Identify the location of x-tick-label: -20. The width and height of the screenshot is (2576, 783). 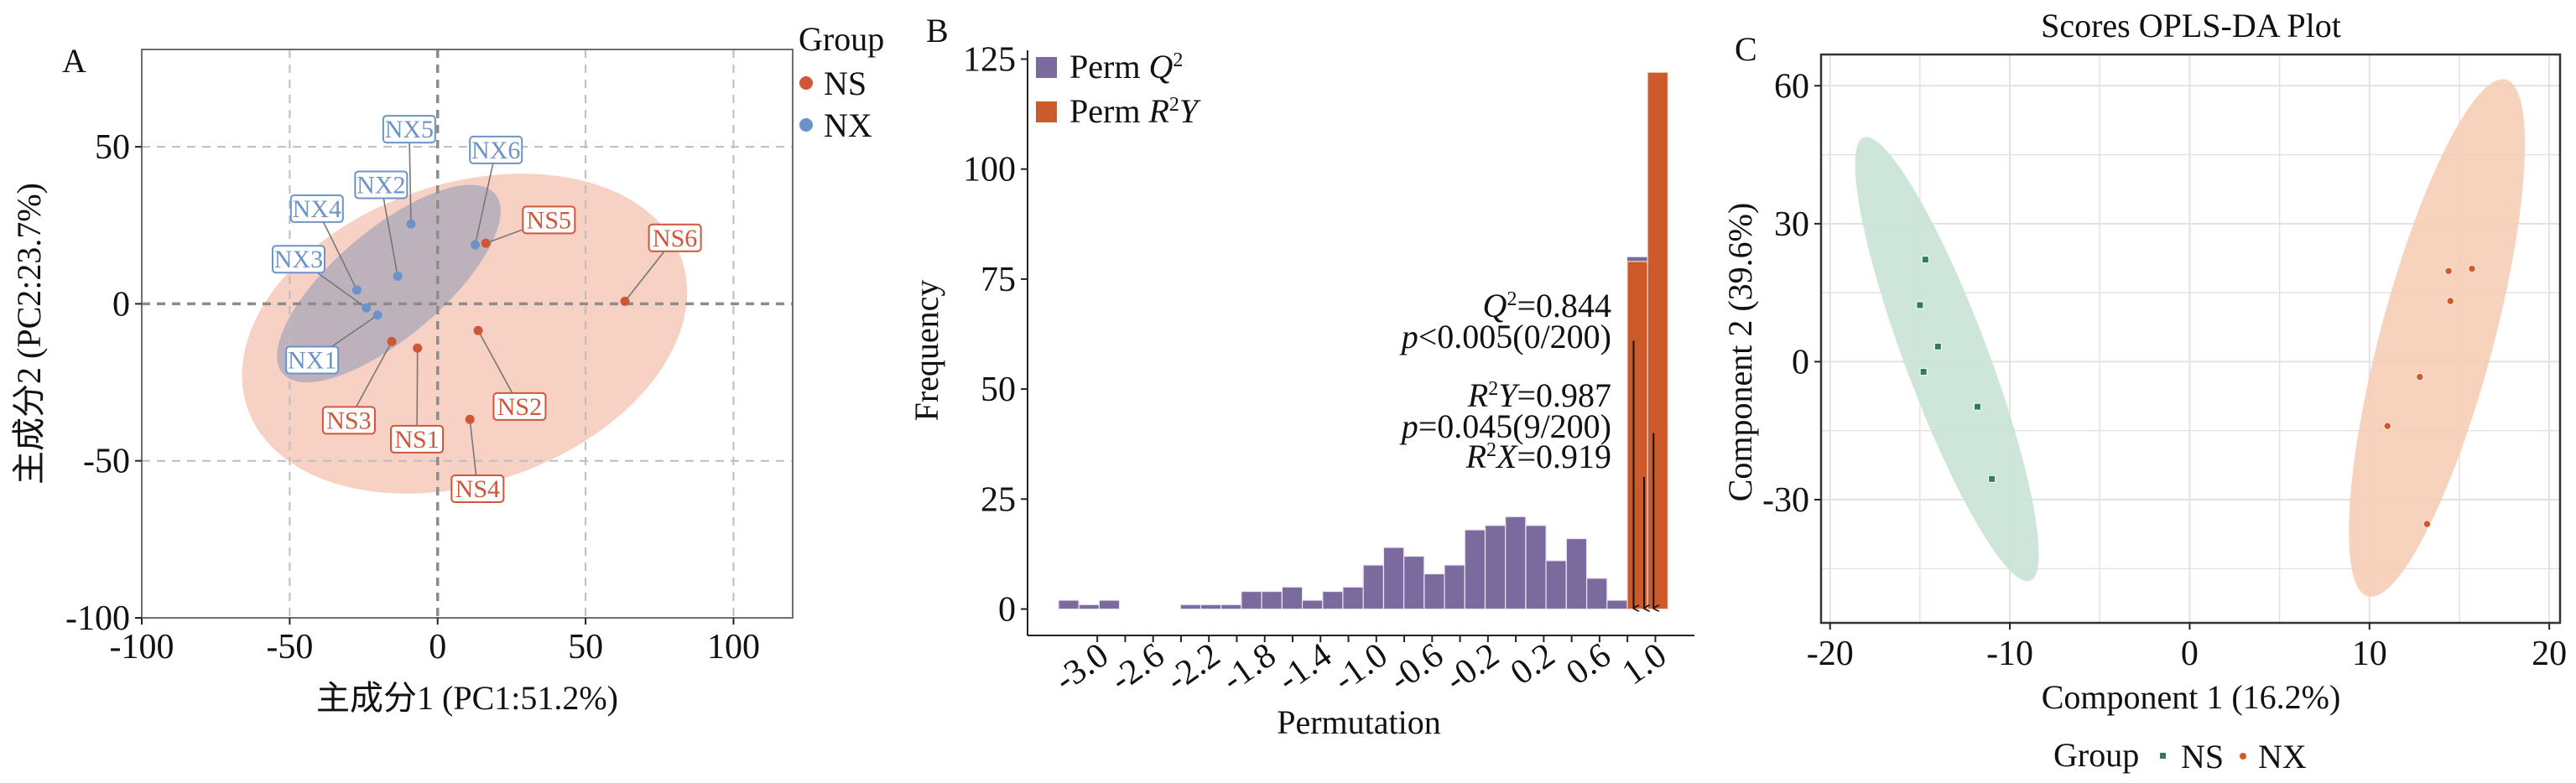
(1830, 654).